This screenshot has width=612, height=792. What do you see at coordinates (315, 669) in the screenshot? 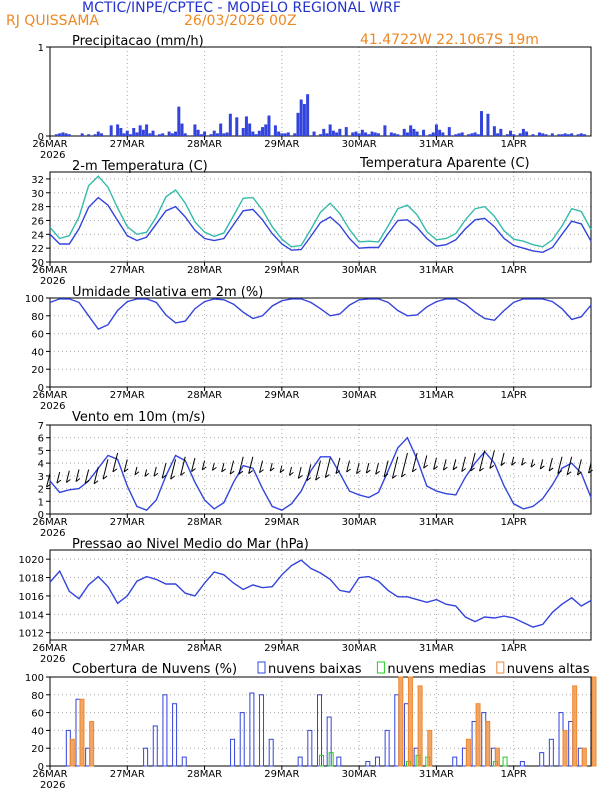
I see `legend-cloud-label: nuvens baixas` at bounding box center [315, 669].